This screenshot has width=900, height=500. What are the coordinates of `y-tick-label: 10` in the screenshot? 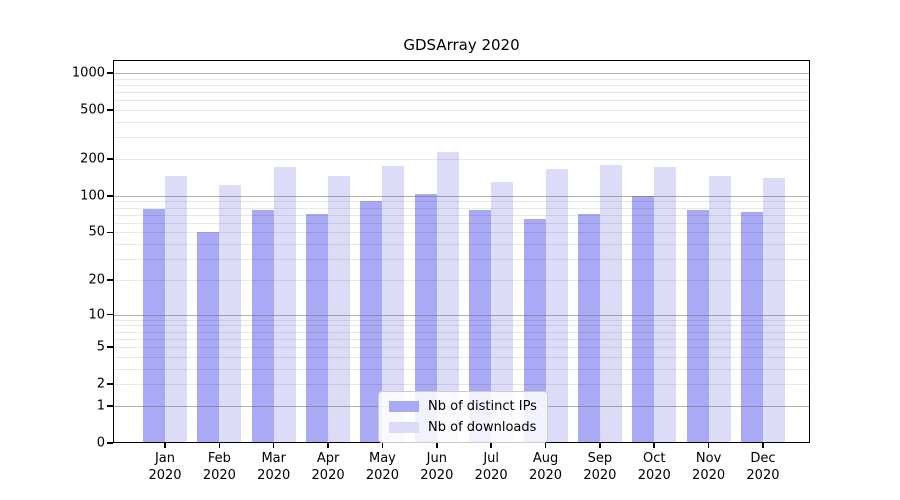 It's located at (96, 315).